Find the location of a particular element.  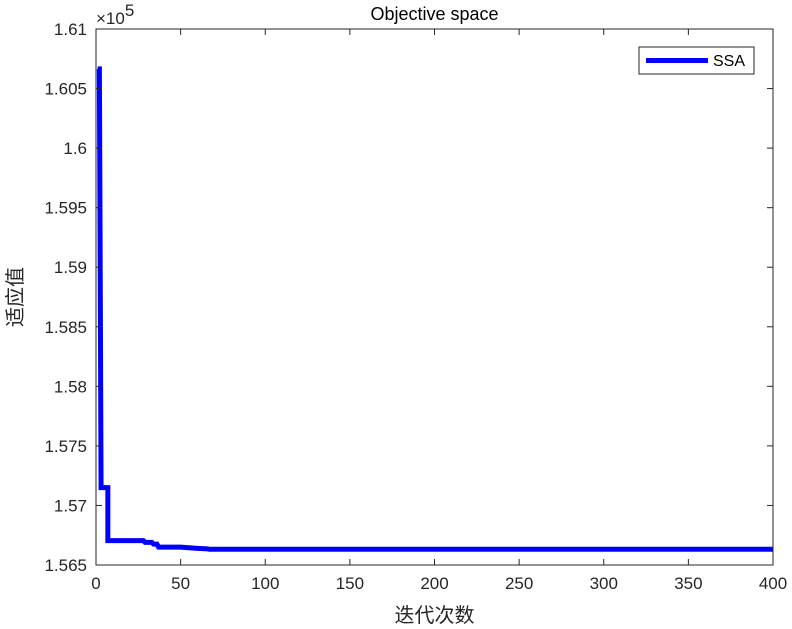

x-tick-label: 100 is located at coordinates (265, 583).